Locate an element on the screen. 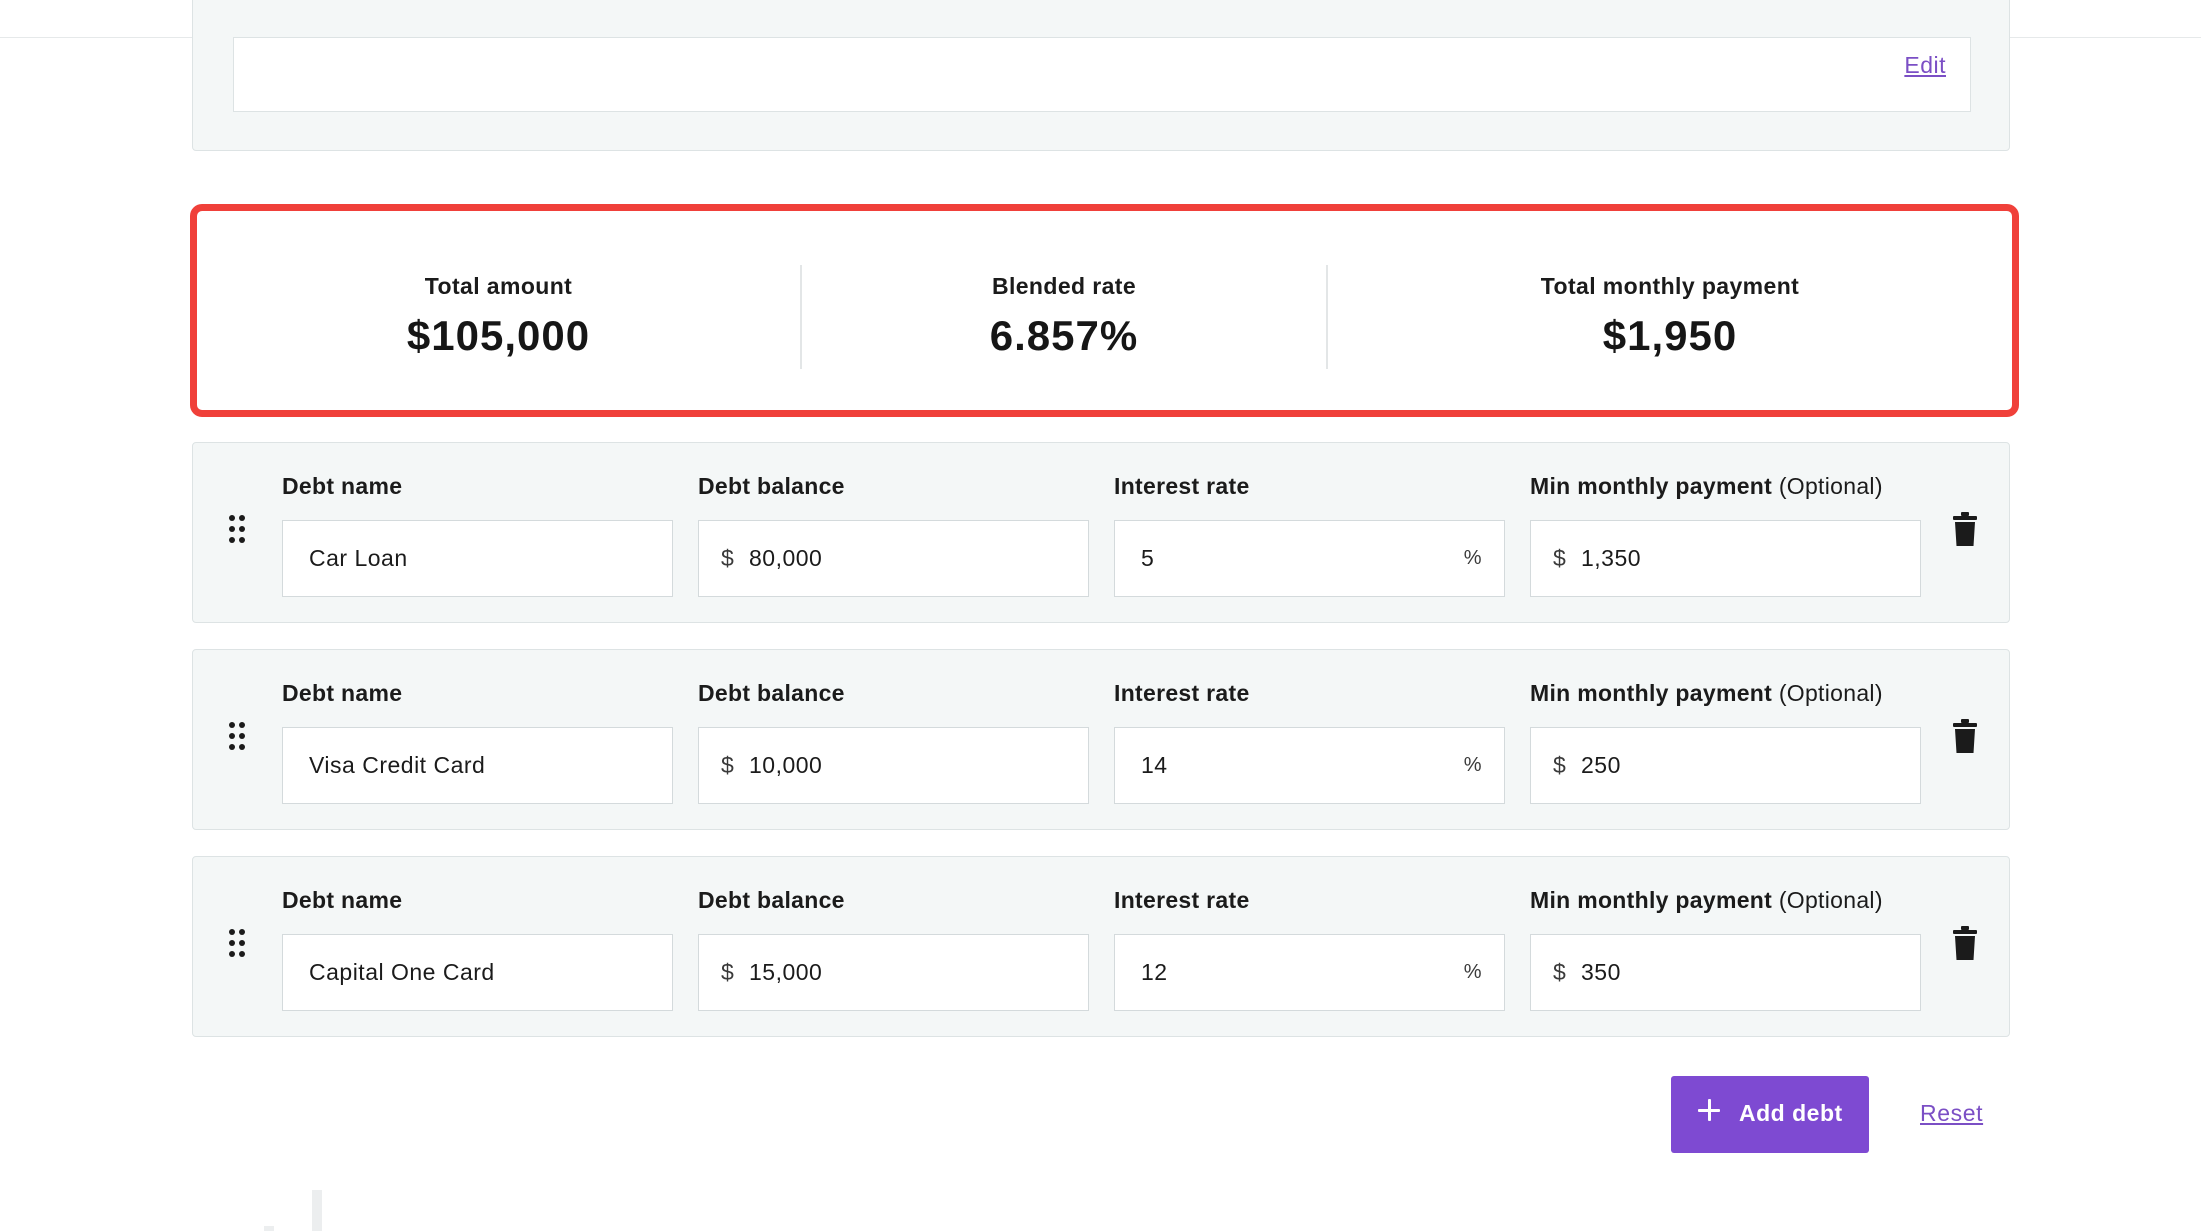  reset-link: Reset is located at coordinates (1952, 1113).